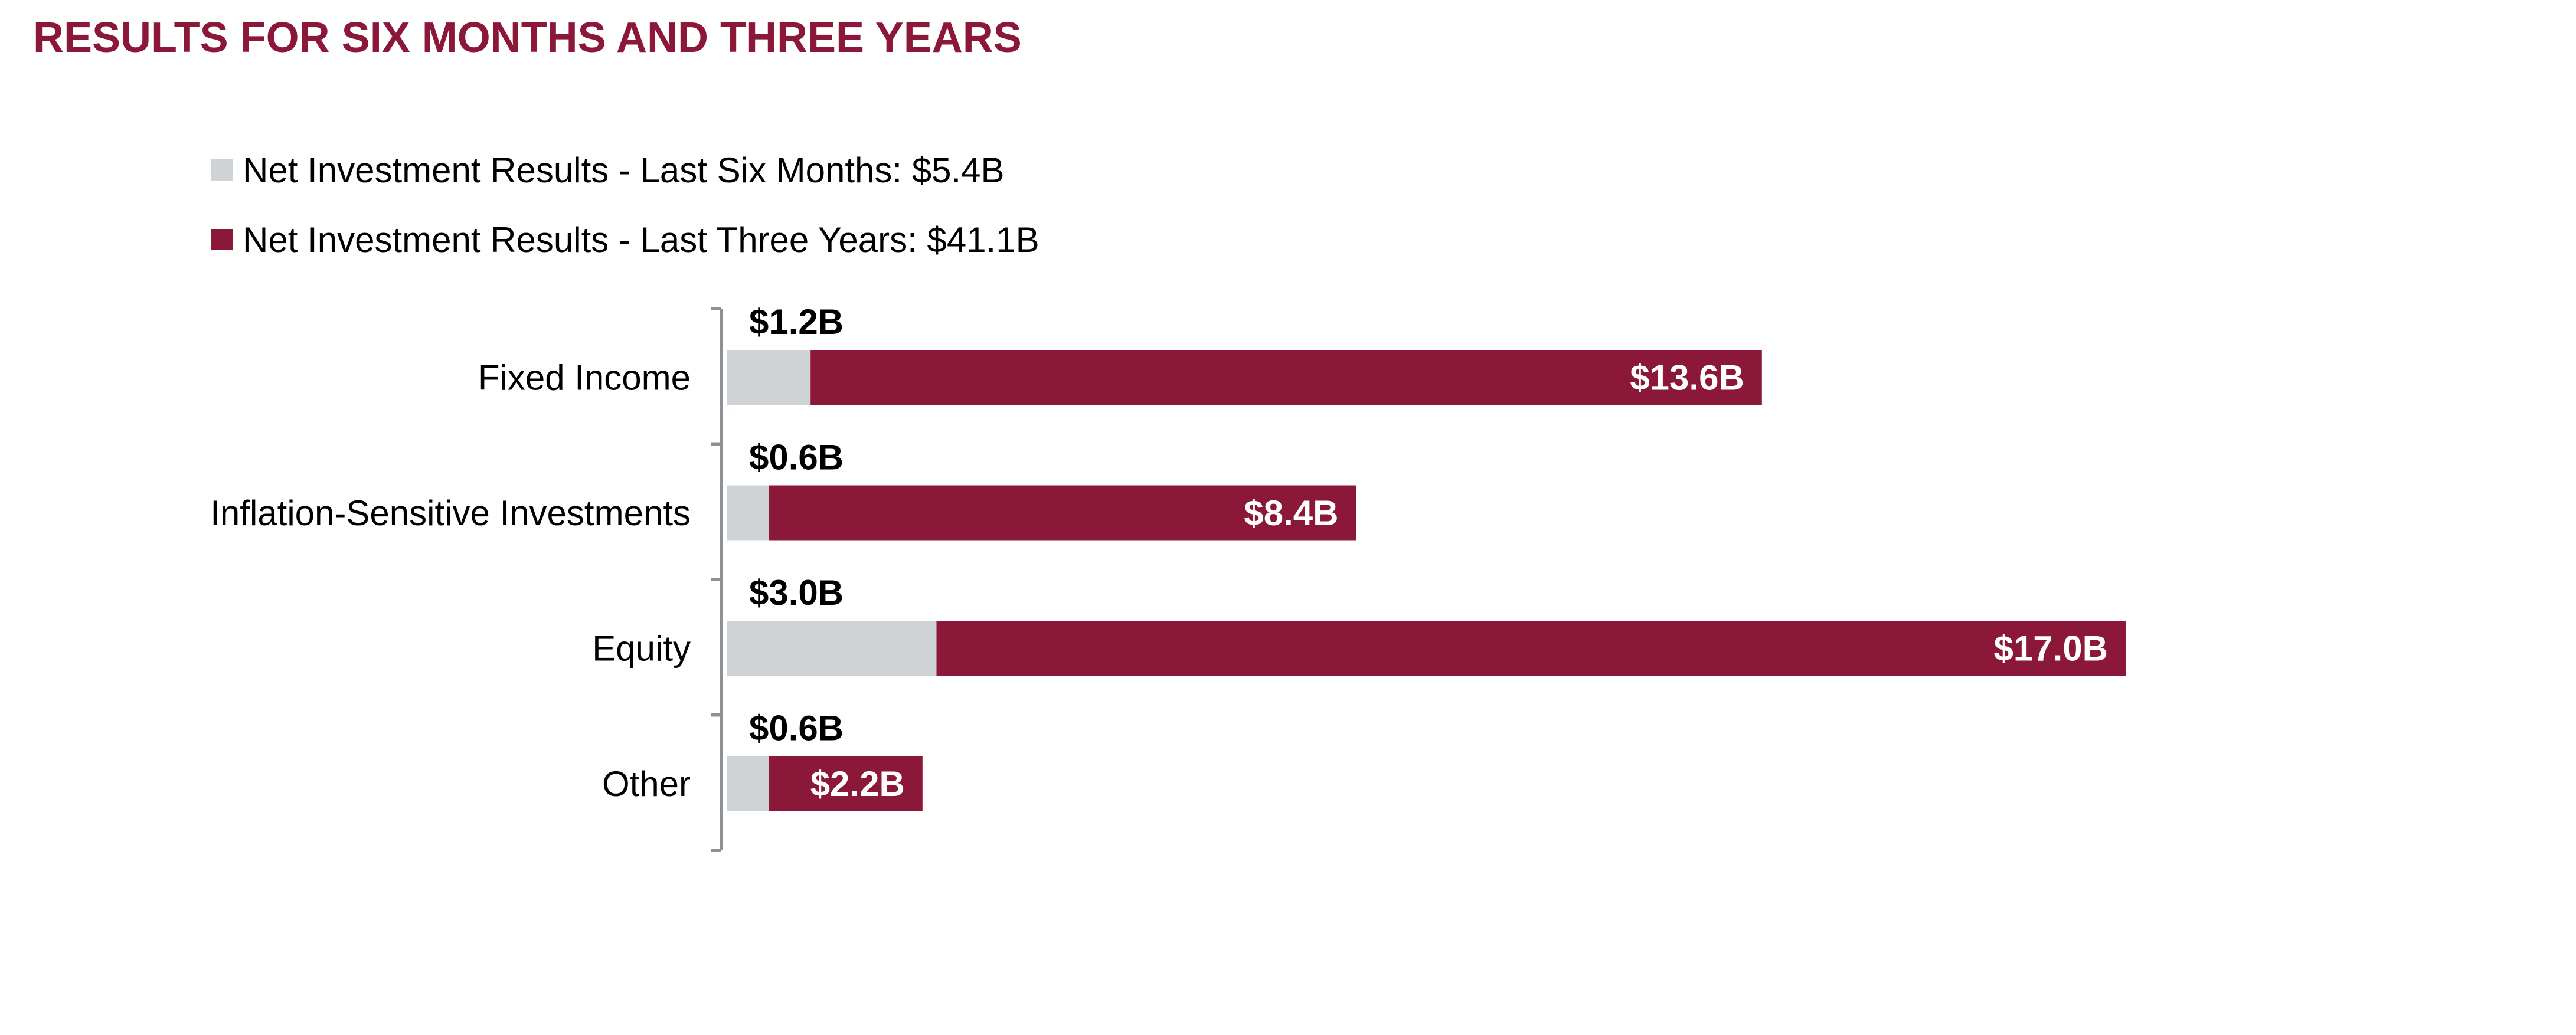 The width and height of the screenshot is (2576, 1035). I want to click on category-label: Equity, so click(641, 649).